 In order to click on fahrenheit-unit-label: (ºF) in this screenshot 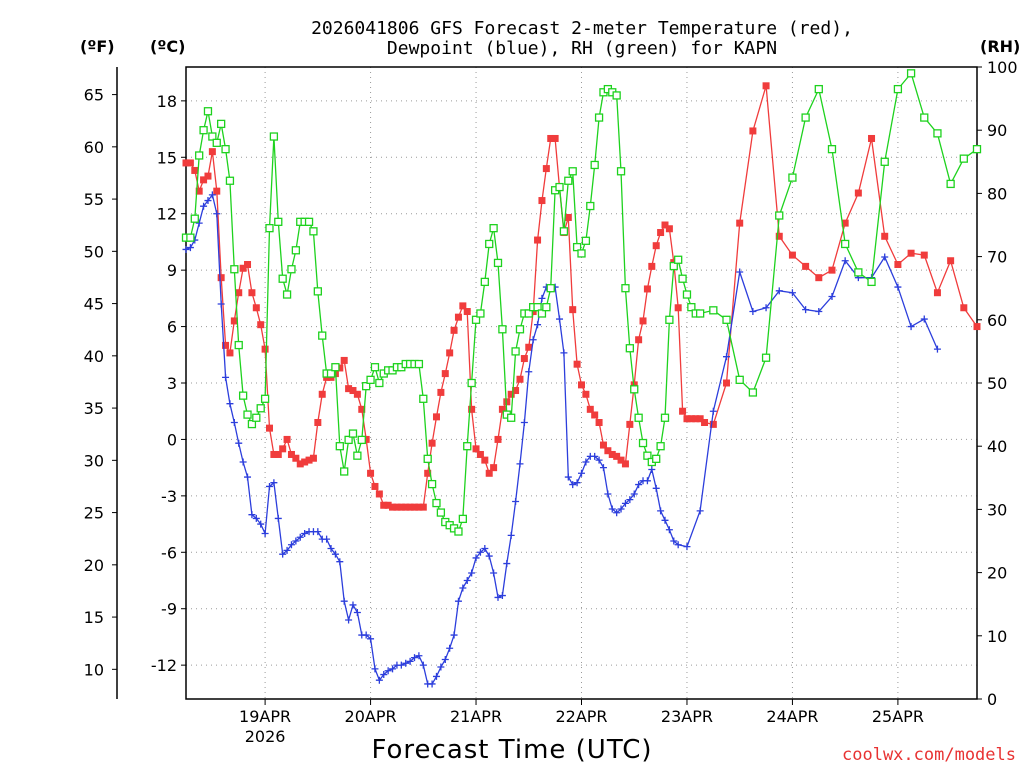, I will do `click(97, 46)`.